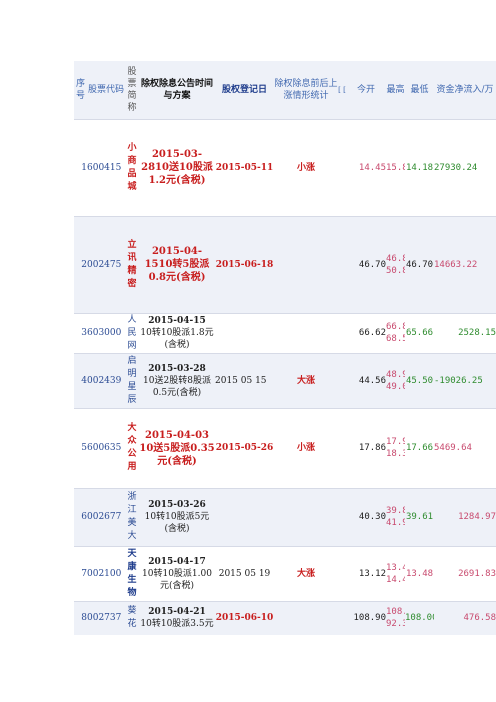 Image resolution: width=496 pixels, height=702 pixels. I want to click on row-high-right: 50.80, so click(395, 270).